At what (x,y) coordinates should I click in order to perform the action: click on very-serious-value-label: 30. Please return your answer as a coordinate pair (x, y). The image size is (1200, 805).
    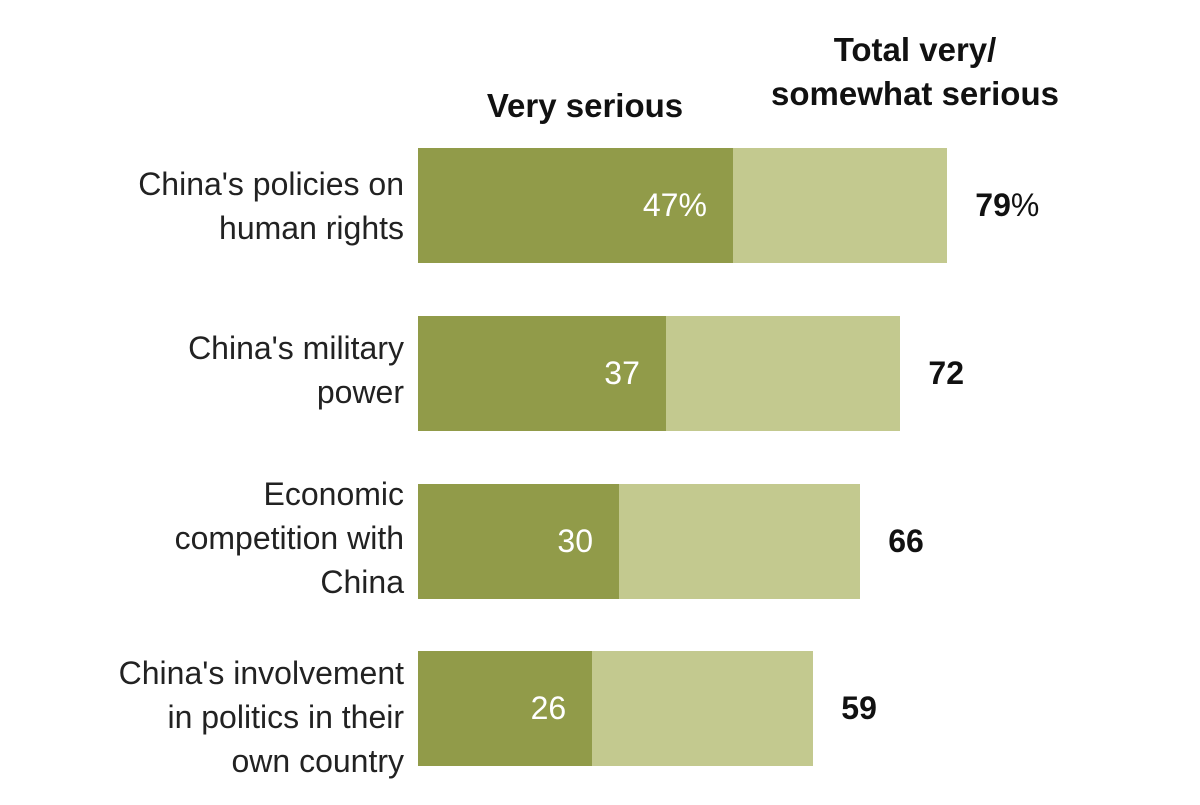
    Looking at the image, I should click on (575, 541).